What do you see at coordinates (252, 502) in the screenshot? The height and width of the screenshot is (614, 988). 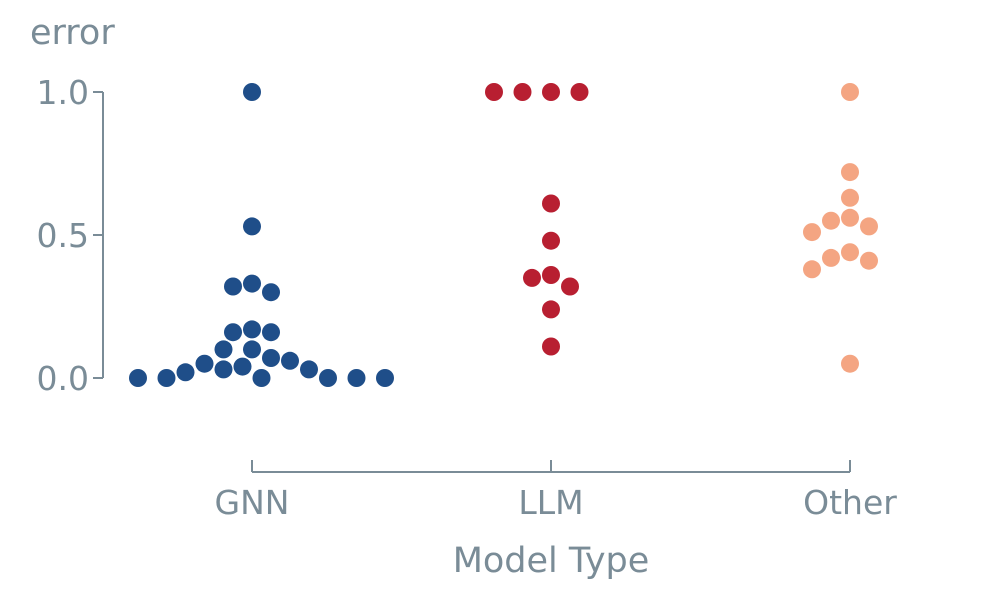 I see `x-tick-label: GNN` at bounding box center [252, 502].